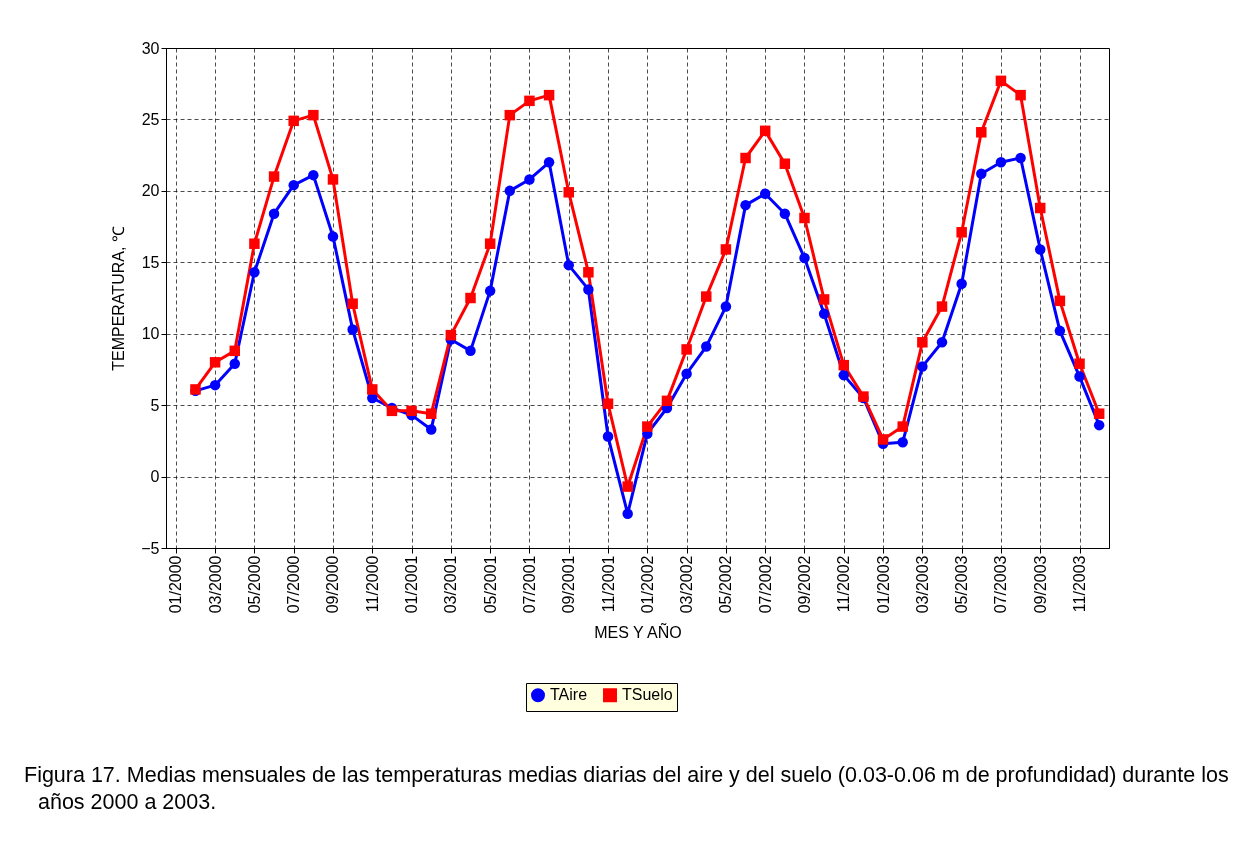 The width and height of the screenshot is (1239, 843). I want to click on x-tick-label: 07/2000, so click(294, 584).